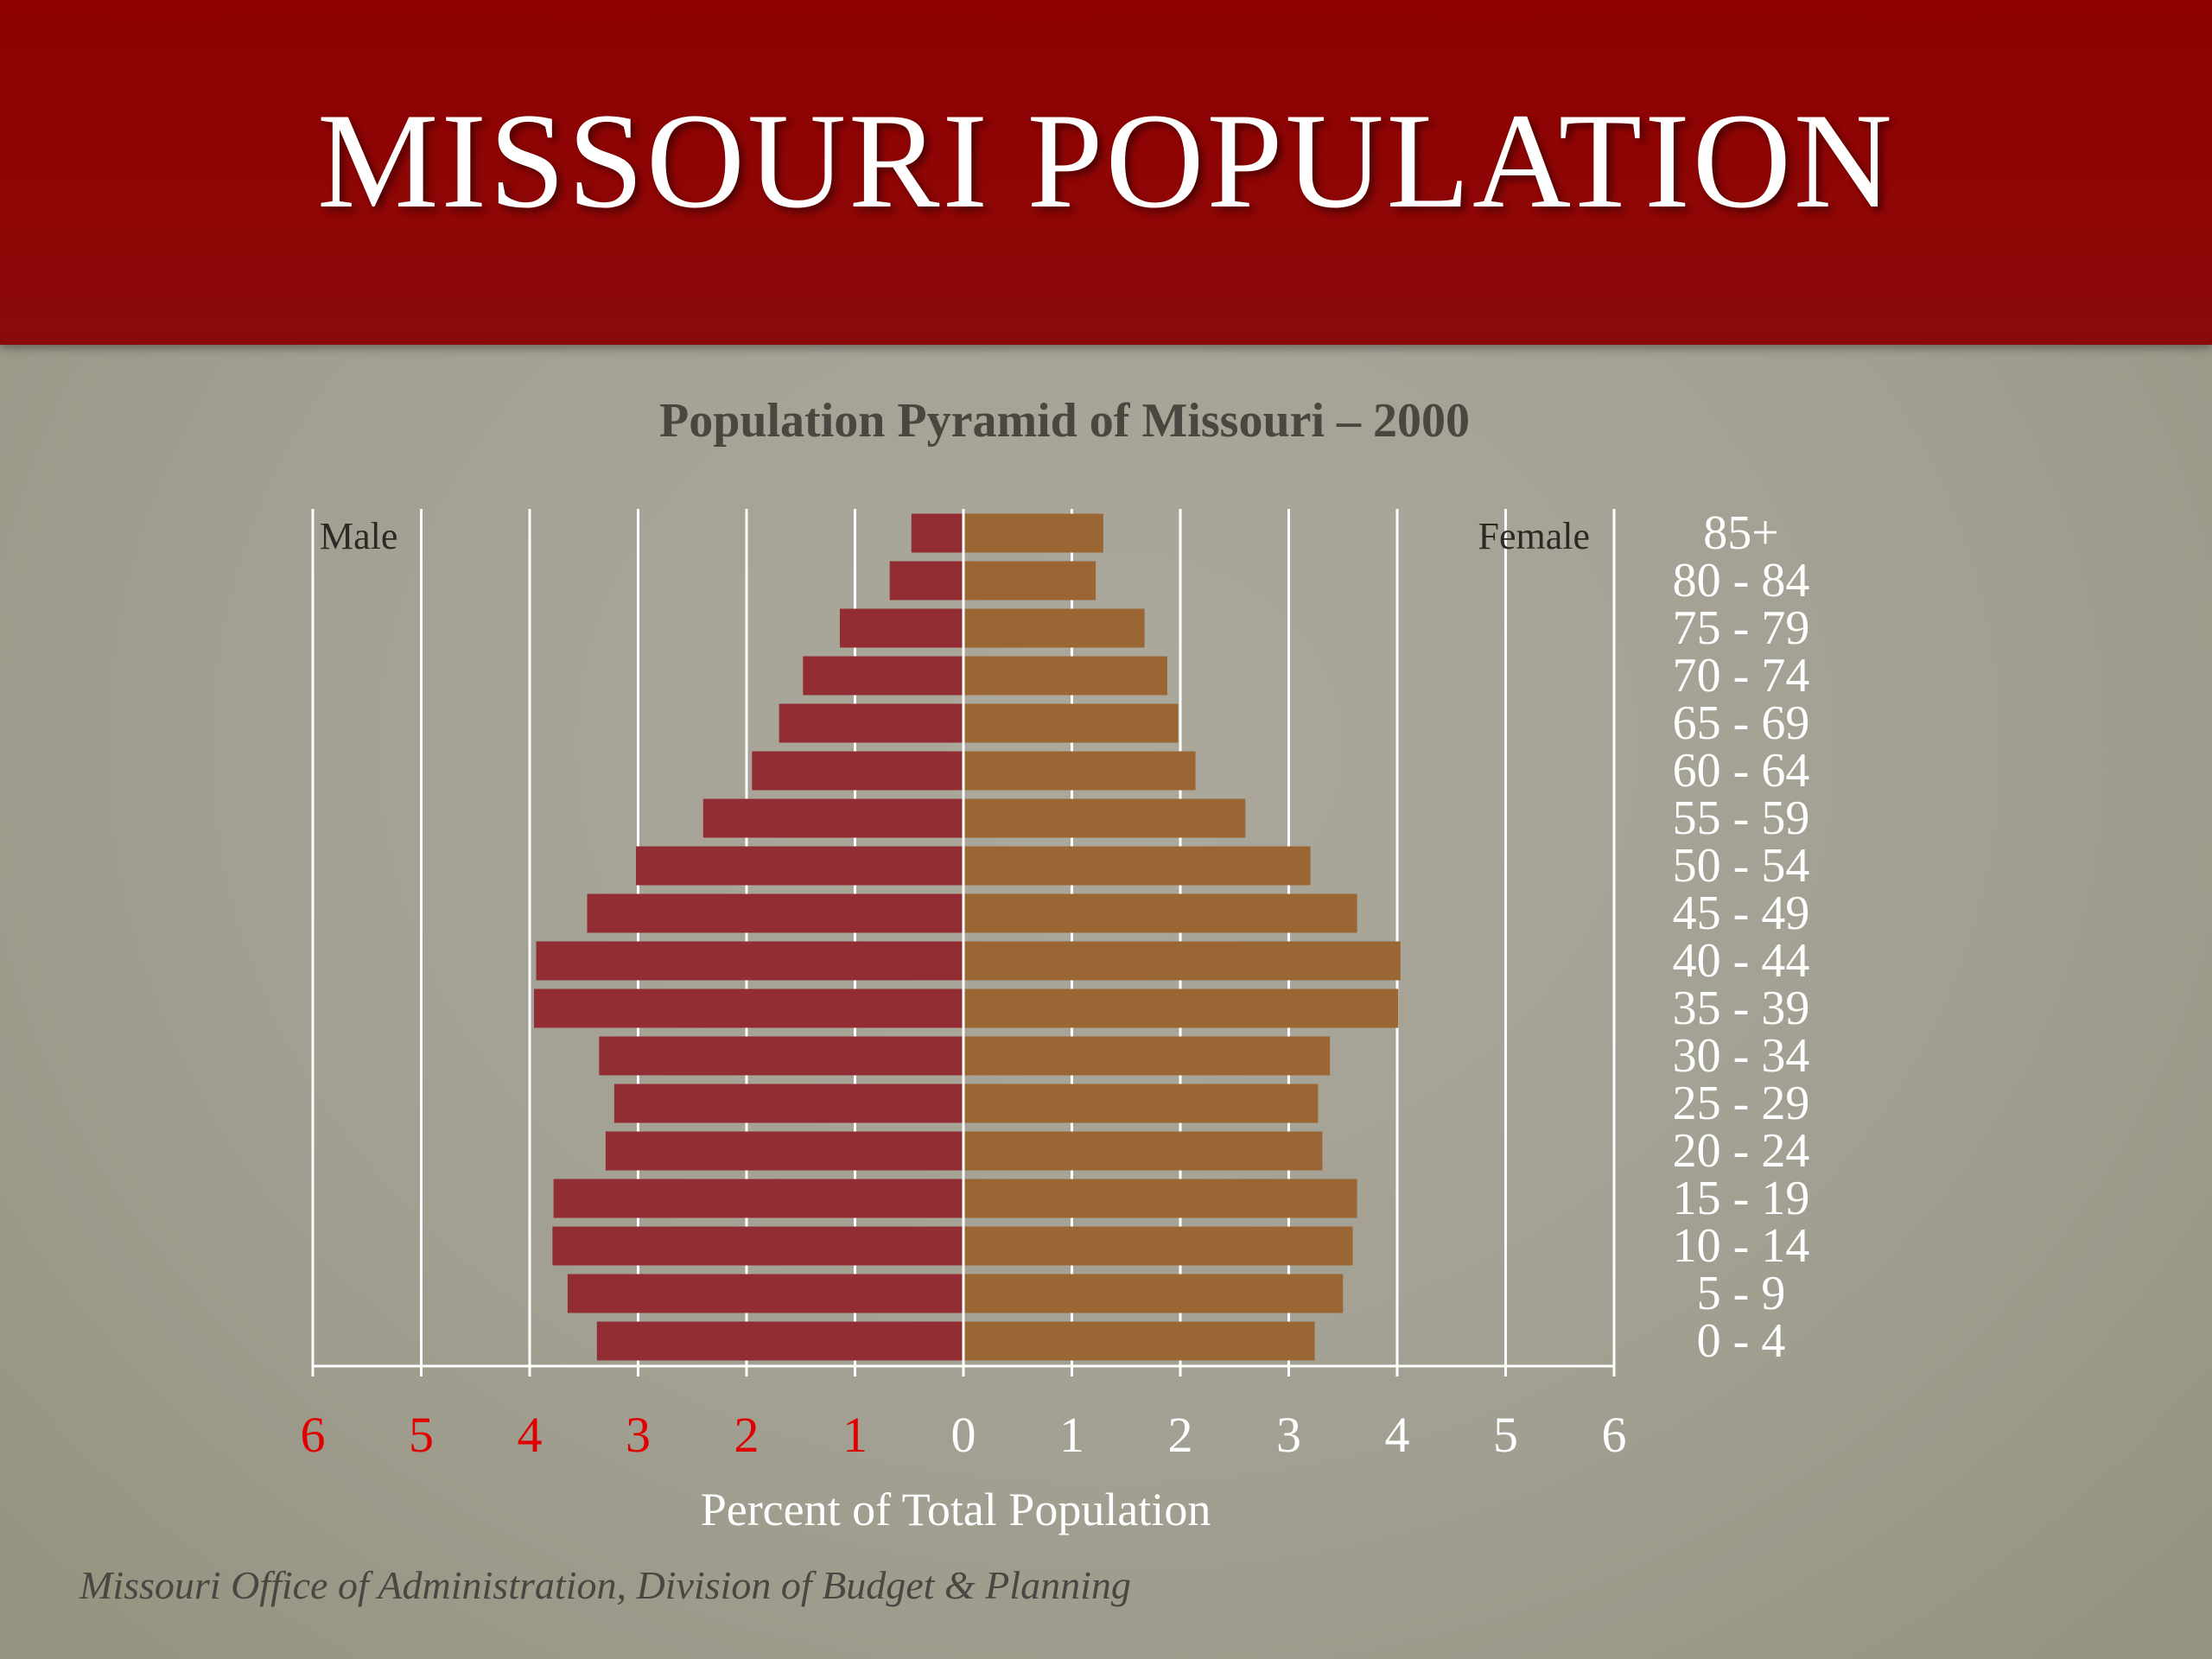 The height and width of the screenshot is (1659, 2212). I want to click on age-group-label: 5 - 9, so click(1741, 1293).